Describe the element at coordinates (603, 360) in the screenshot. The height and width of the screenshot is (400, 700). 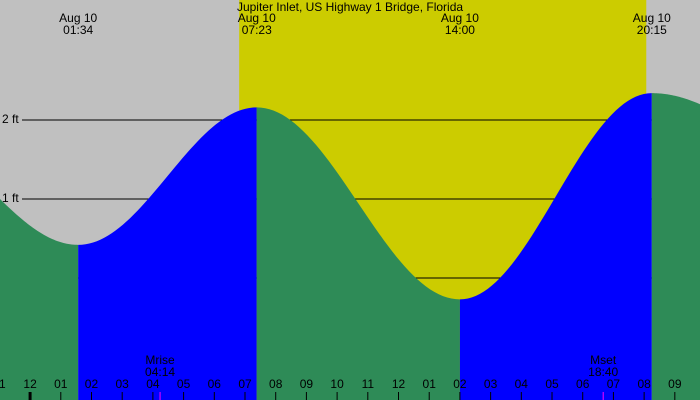
I see `moon-event: Mset` at that location.